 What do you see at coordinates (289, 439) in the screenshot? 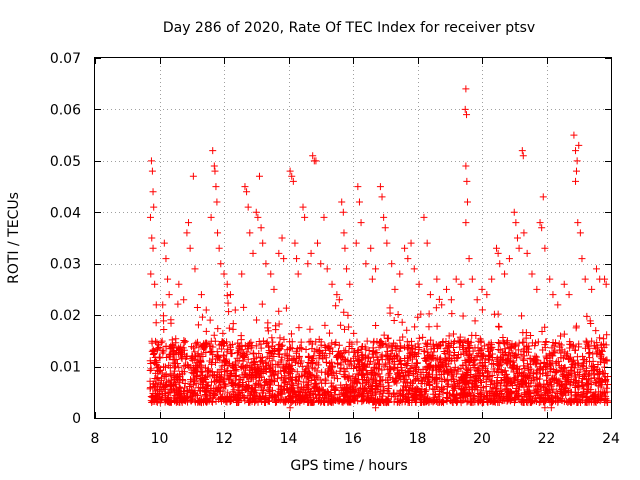
I see `x-tick-label: 14` at bounding box center [289, 439].